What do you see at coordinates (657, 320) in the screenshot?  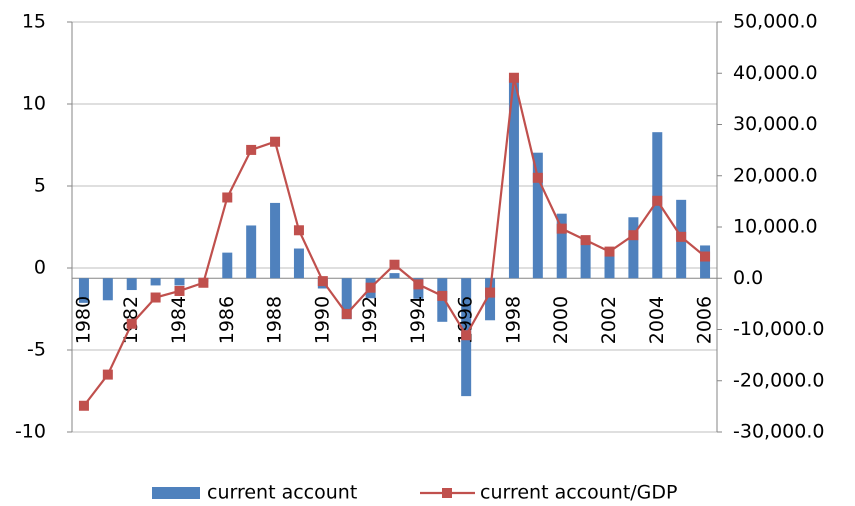 I see `x-tick-label: 2004` at bounding box center [657, 320].